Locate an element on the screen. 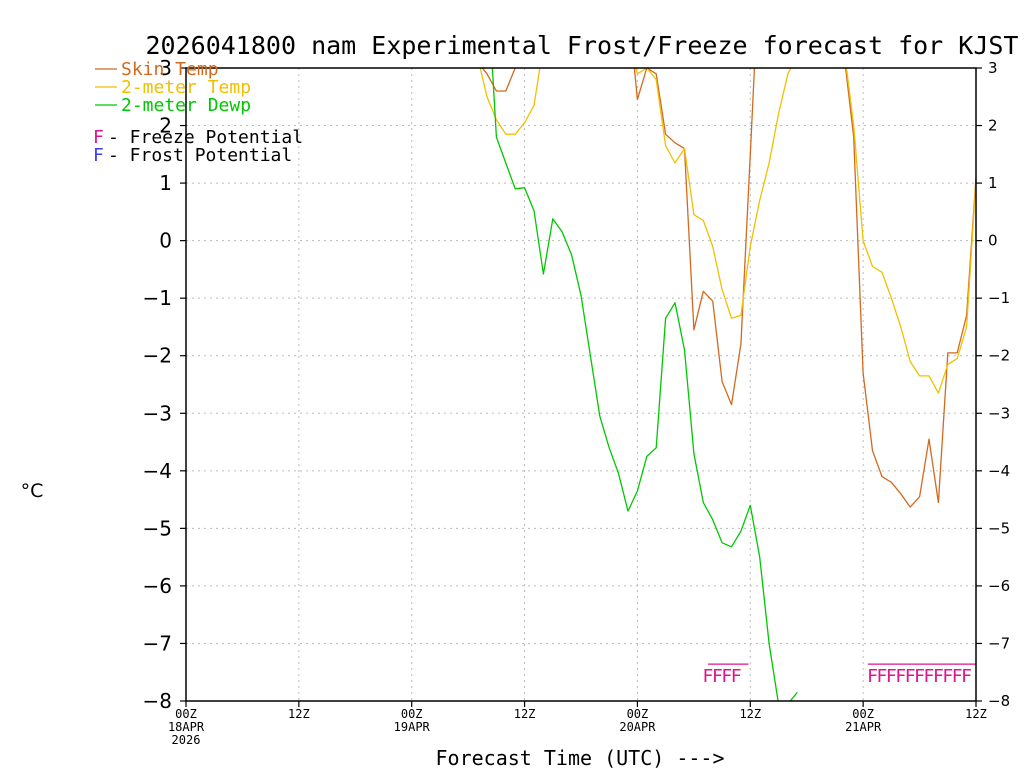 The width and height of the screenshot is (1024, 768). y-tick-label-right: −2 is located at coordinates (999, 356).